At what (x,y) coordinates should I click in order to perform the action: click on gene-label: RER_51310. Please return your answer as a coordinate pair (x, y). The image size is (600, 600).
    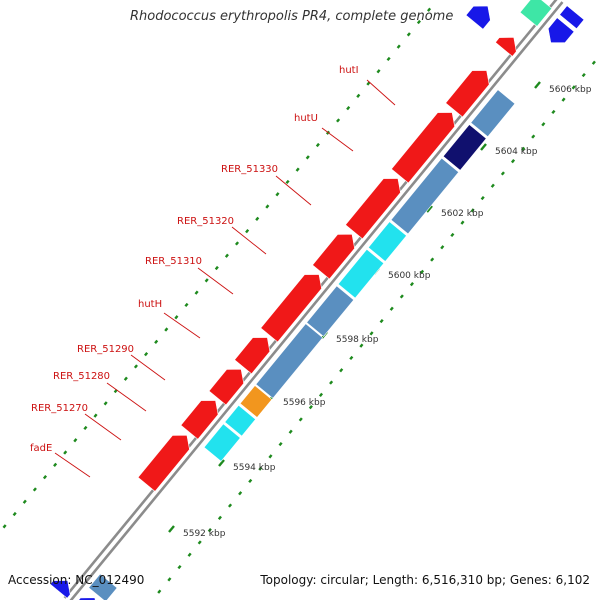
    Looking at the image, I should click on (173, 261).